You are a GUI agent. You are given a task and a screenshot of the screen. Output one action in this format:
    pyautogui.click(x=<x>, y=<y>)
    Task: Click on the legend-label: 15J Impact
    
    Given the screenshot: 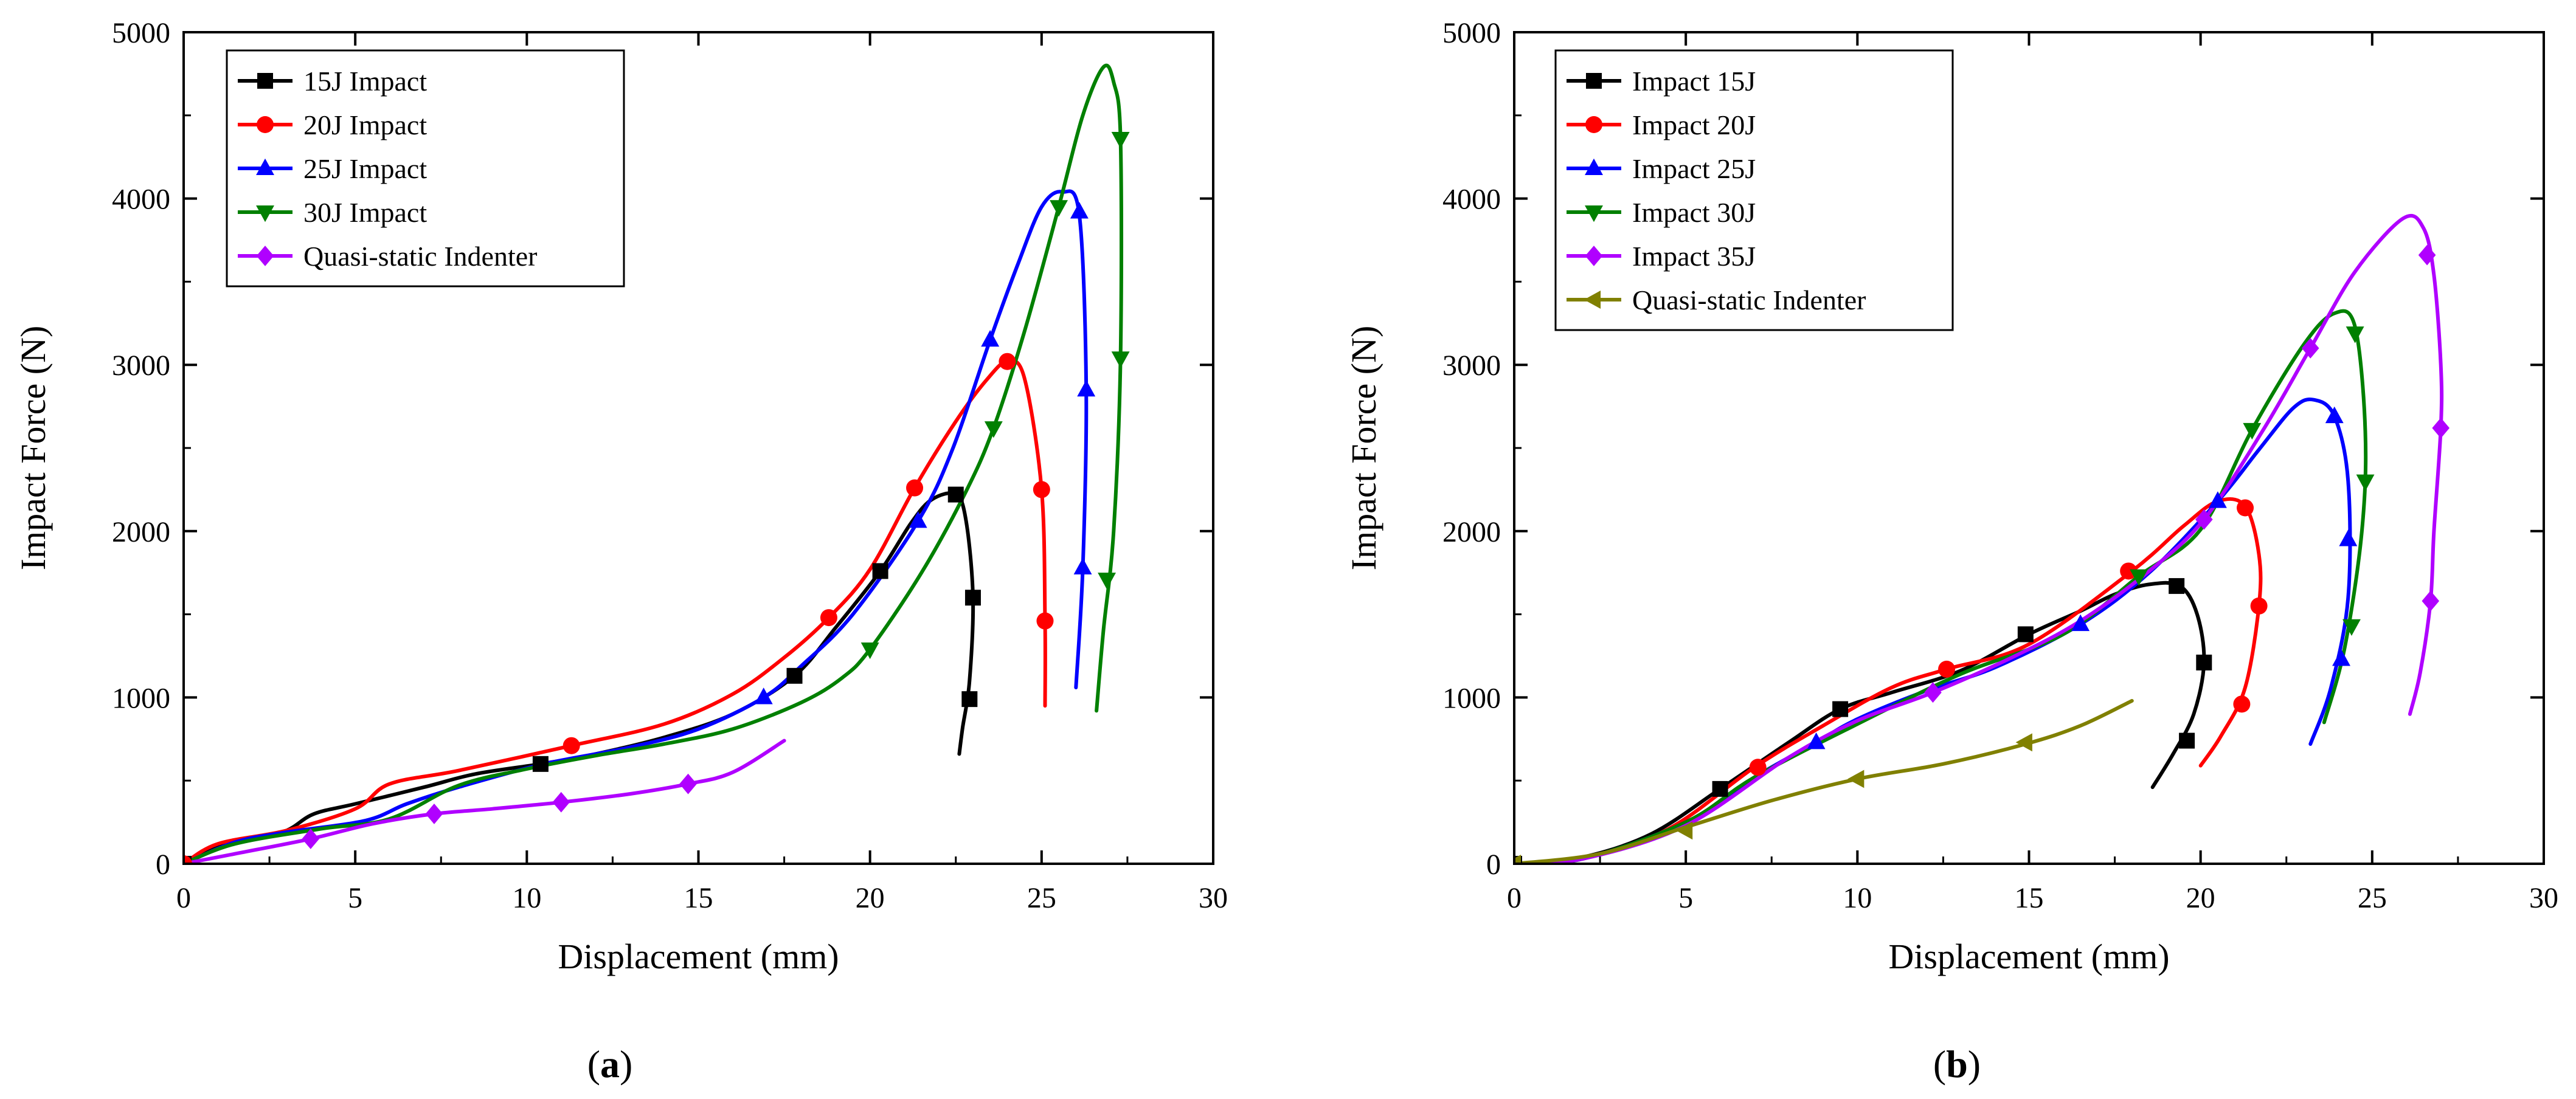 What is the action you would take?
    pyautogui.click(x=365, y=81)
    